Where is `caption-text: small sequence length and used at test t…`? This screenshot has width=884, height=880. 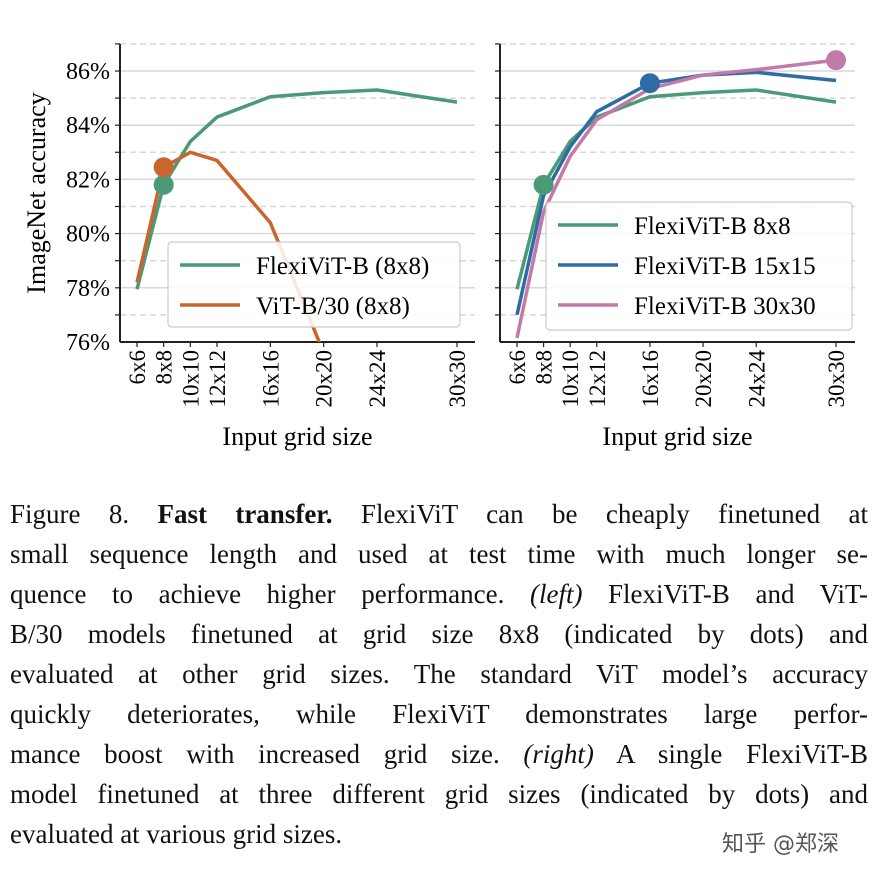
caption-text: small sequence length and used at test t… is located at coordinates (439, 554).